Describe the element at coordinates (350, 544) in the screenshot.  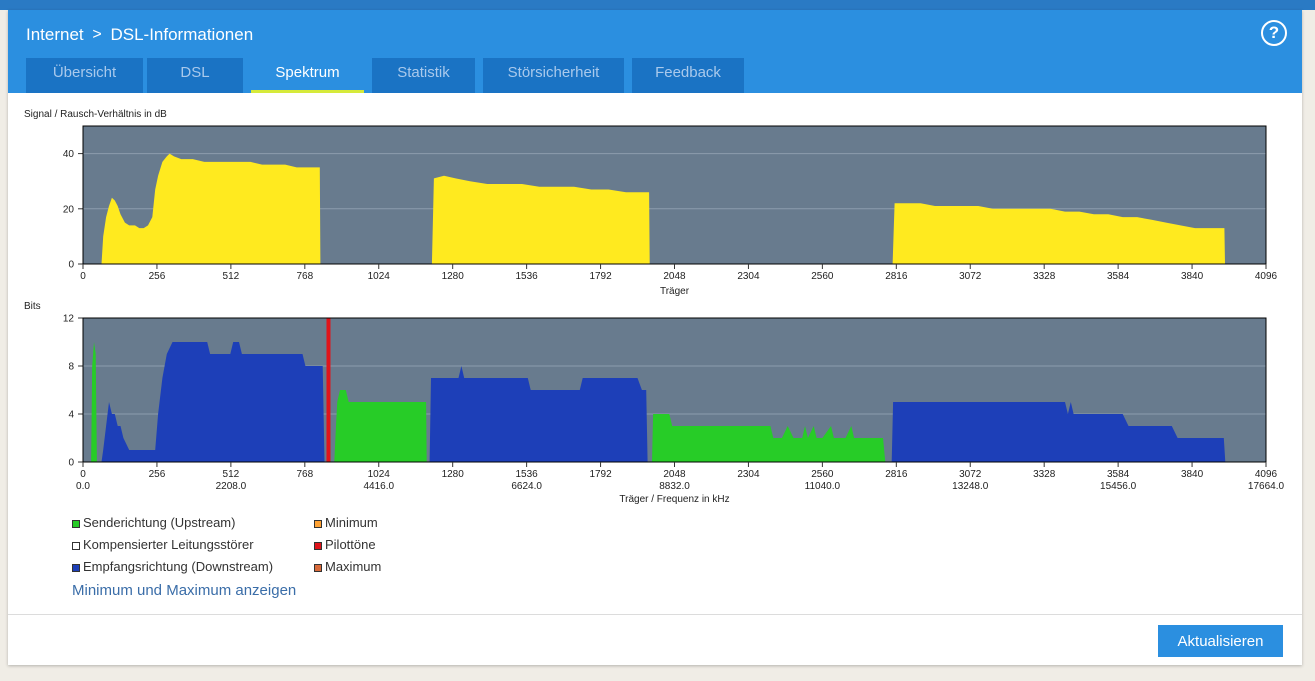
I see `legend-label: Pilottöne` at that location.